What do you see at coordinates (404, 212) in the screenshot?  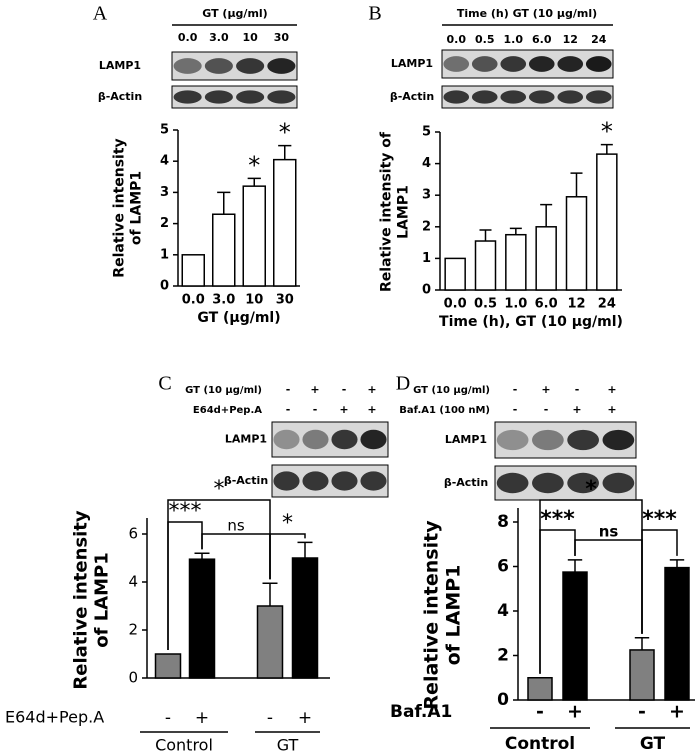 I see `y-axis-label: LAMP1` at bounding box center [404, 212].